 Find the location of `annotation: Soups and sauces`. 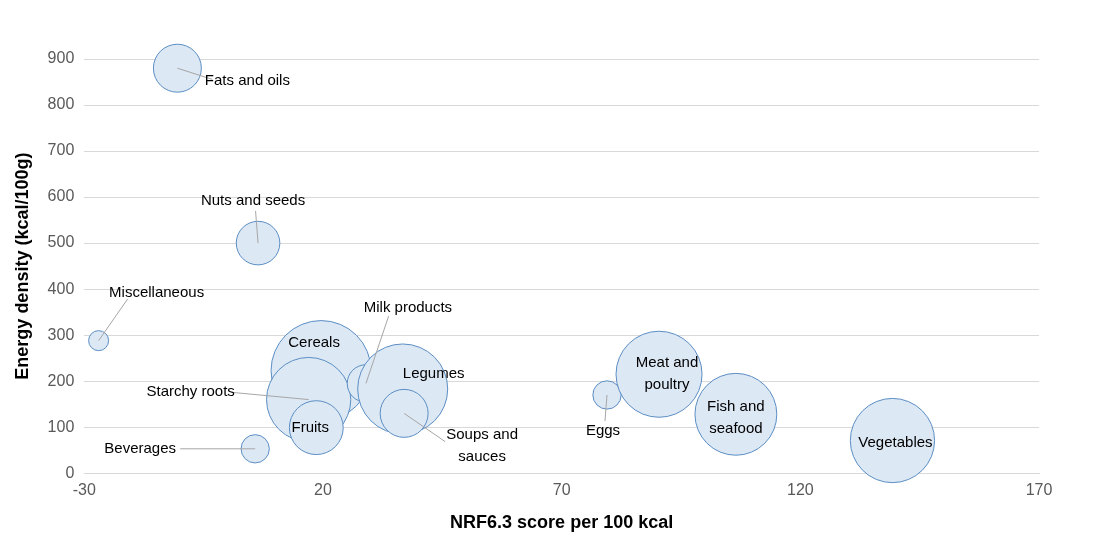

annotation: Soups and sauces is located at coordinates (482, 444).